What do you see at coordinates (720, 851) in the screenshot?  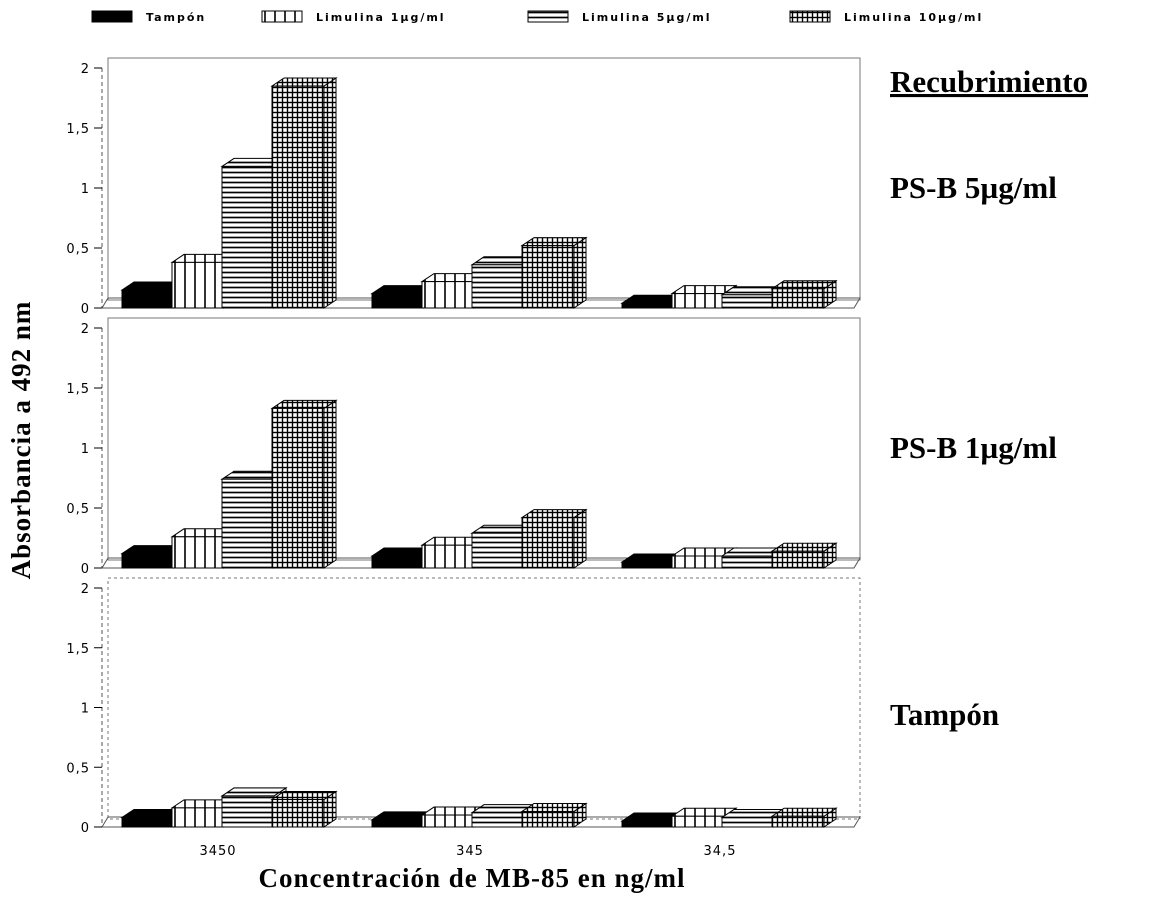 I see `x-tick-label: 34,5` at bounding box center [720, 851].